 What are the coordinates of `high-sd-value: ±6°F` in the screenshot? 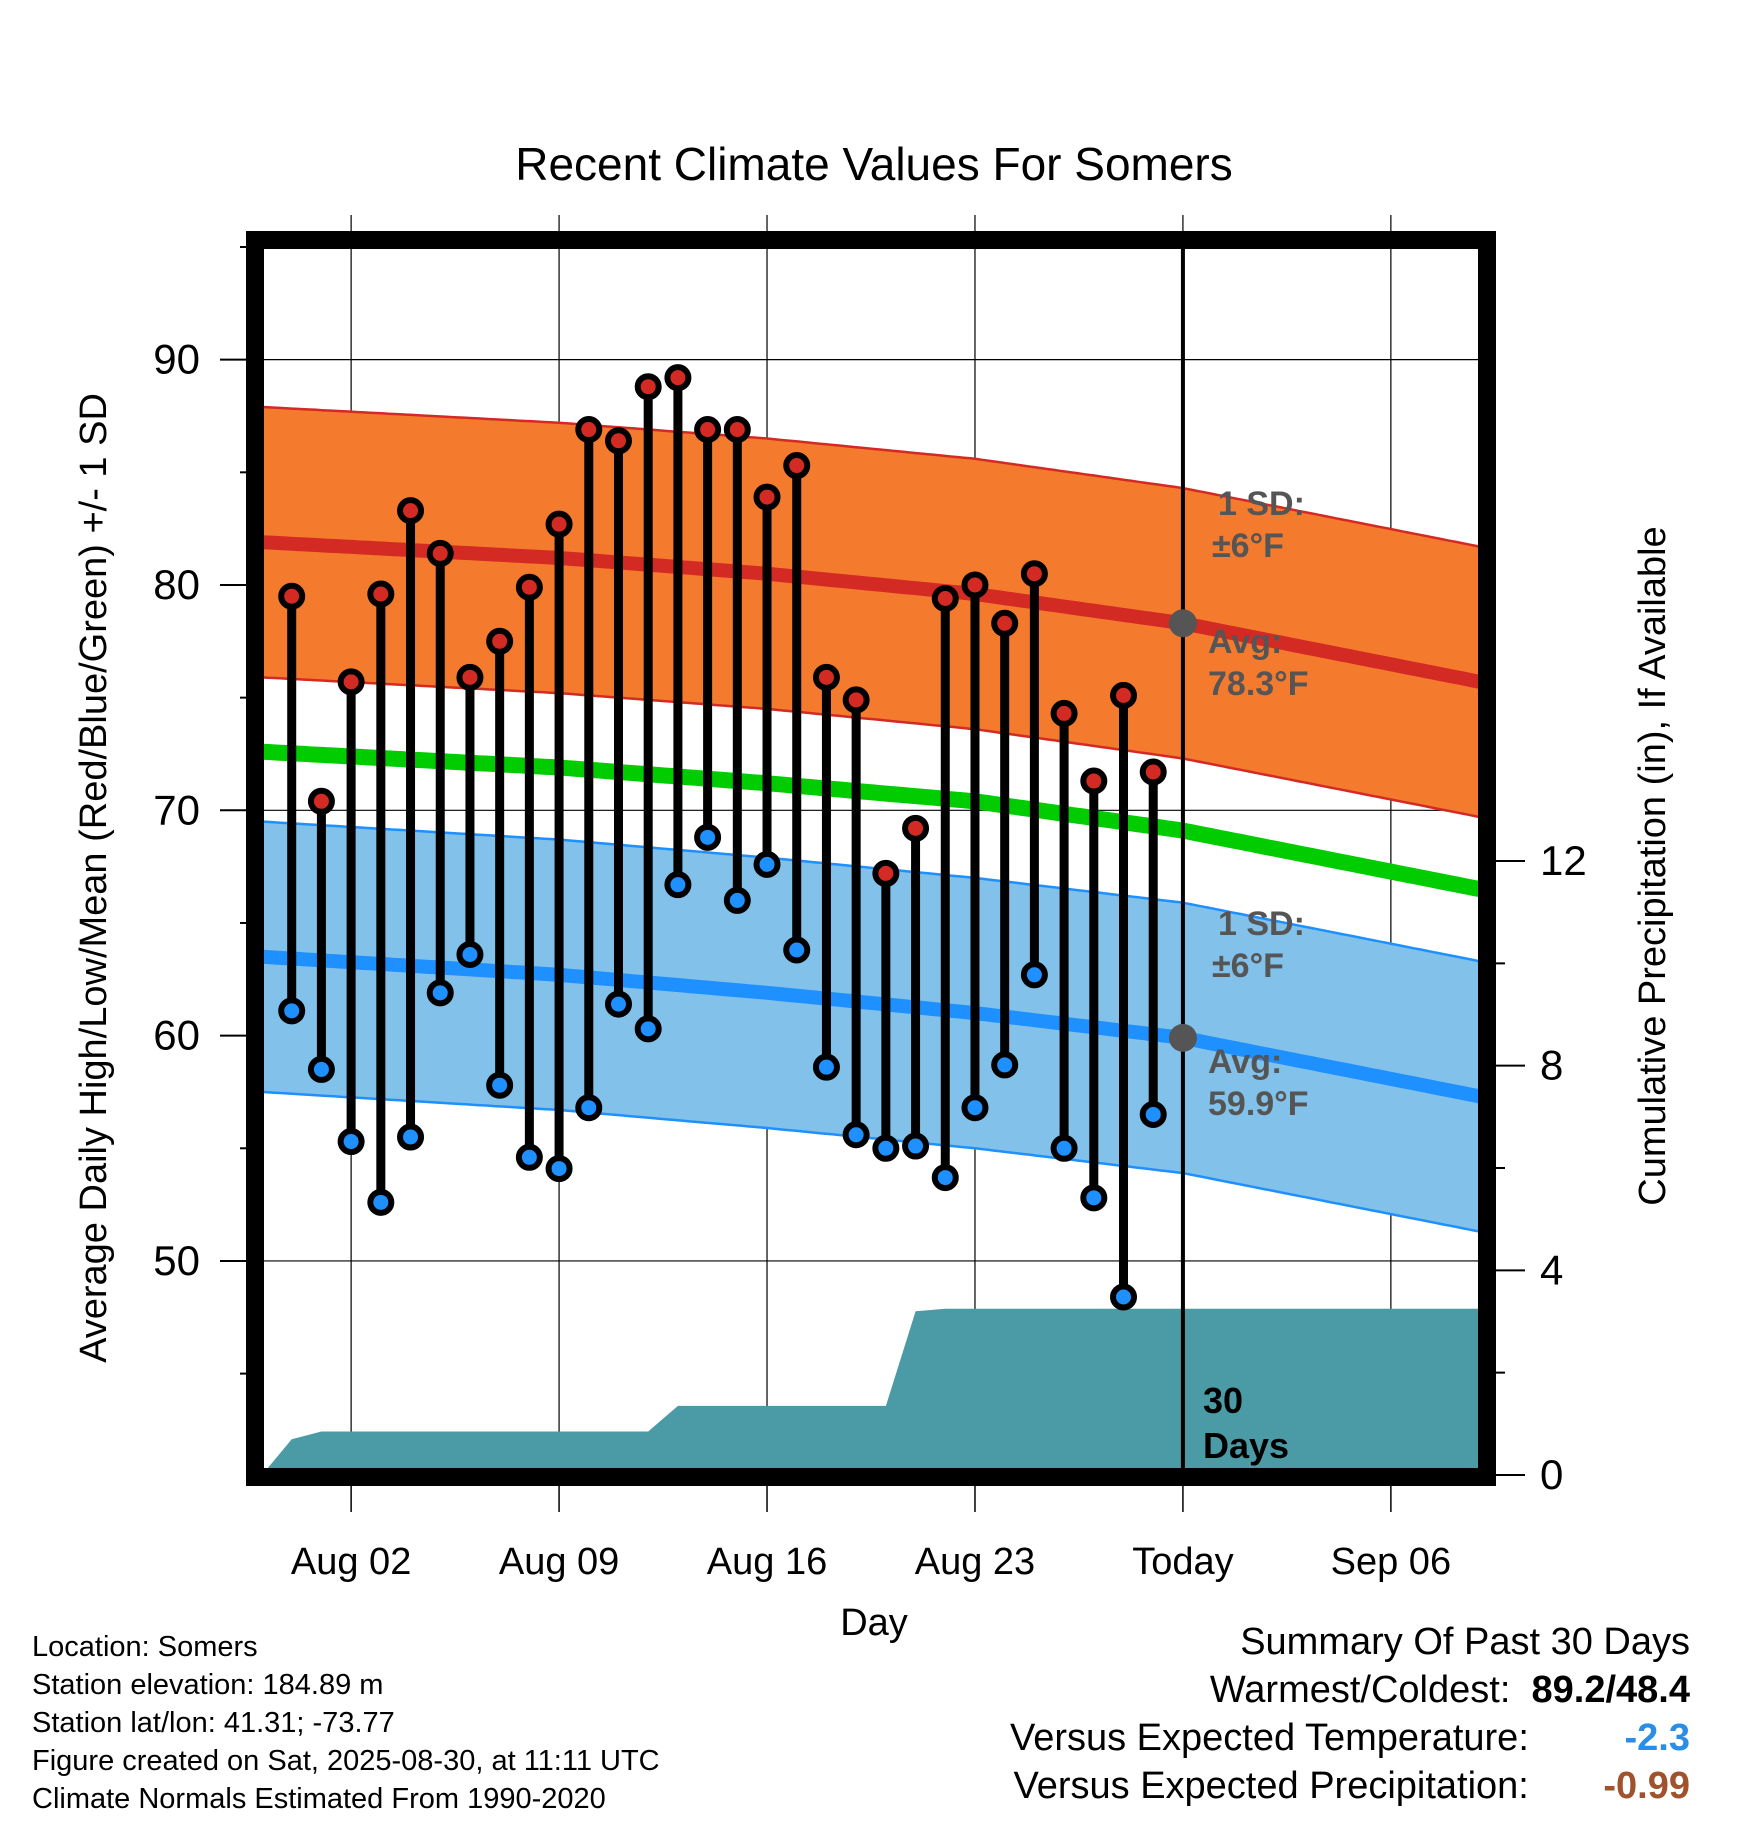 It's located at (1248, 546).